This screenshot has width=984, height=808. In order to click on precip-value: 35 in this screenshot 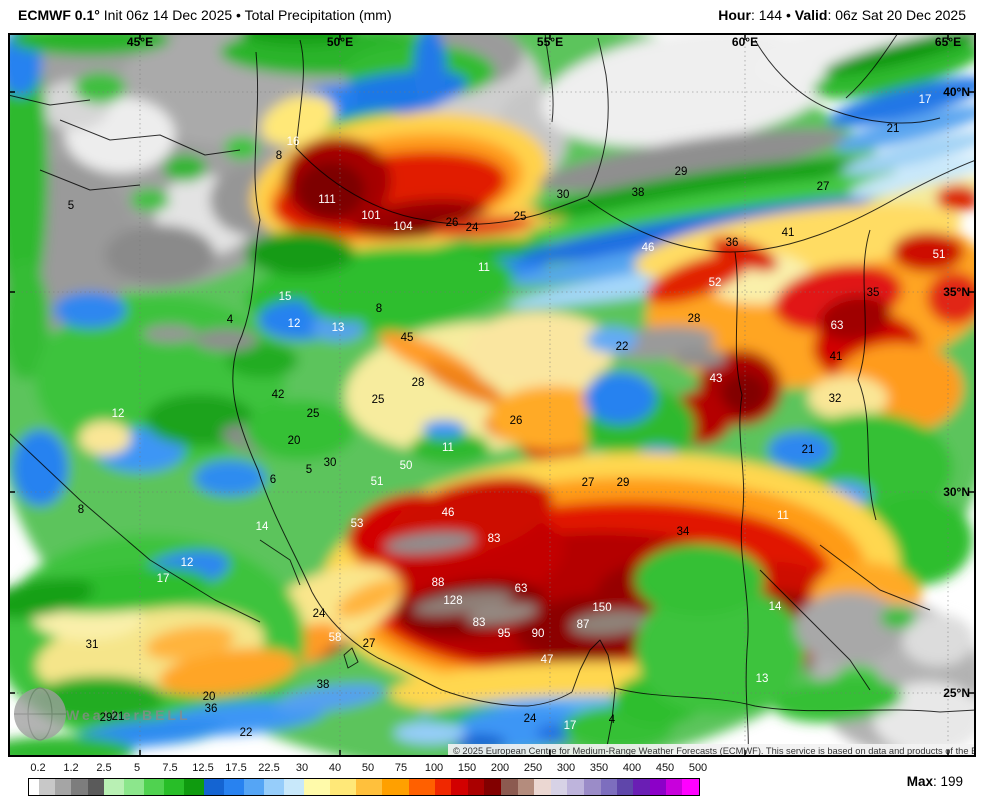, I will do `click(873, 293)`.